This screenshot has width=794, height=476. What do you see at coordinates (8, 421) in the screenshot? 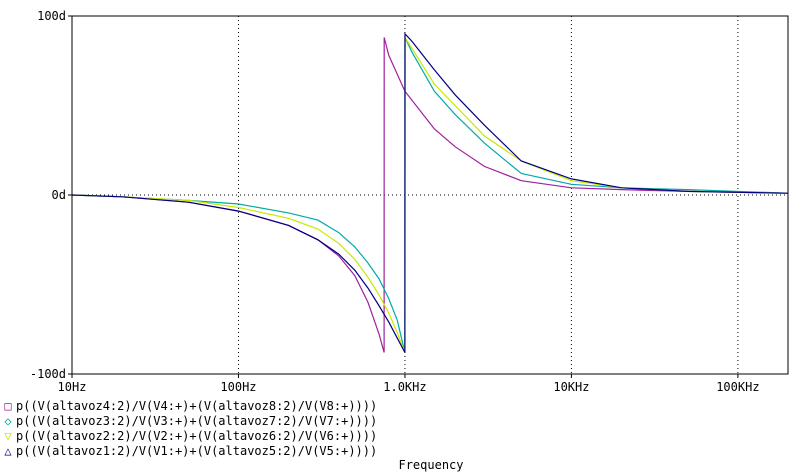
I see `legend-marker-icon: ◇` at bounding box center [8, 421].